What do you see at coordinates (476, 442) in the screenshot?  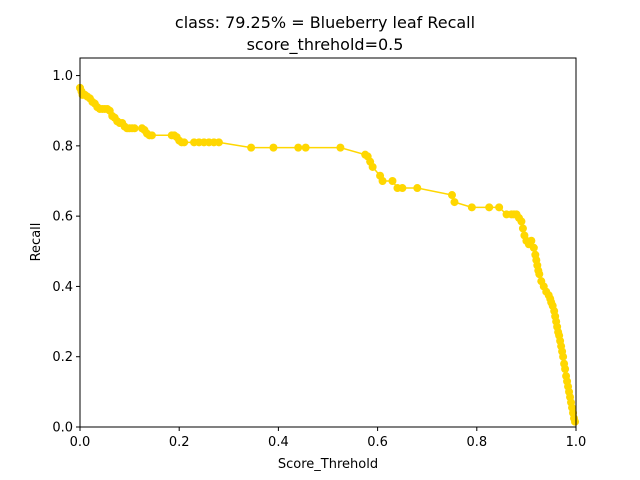 I see `x-tick-label: 0.8` at bounding box center [476, 442].